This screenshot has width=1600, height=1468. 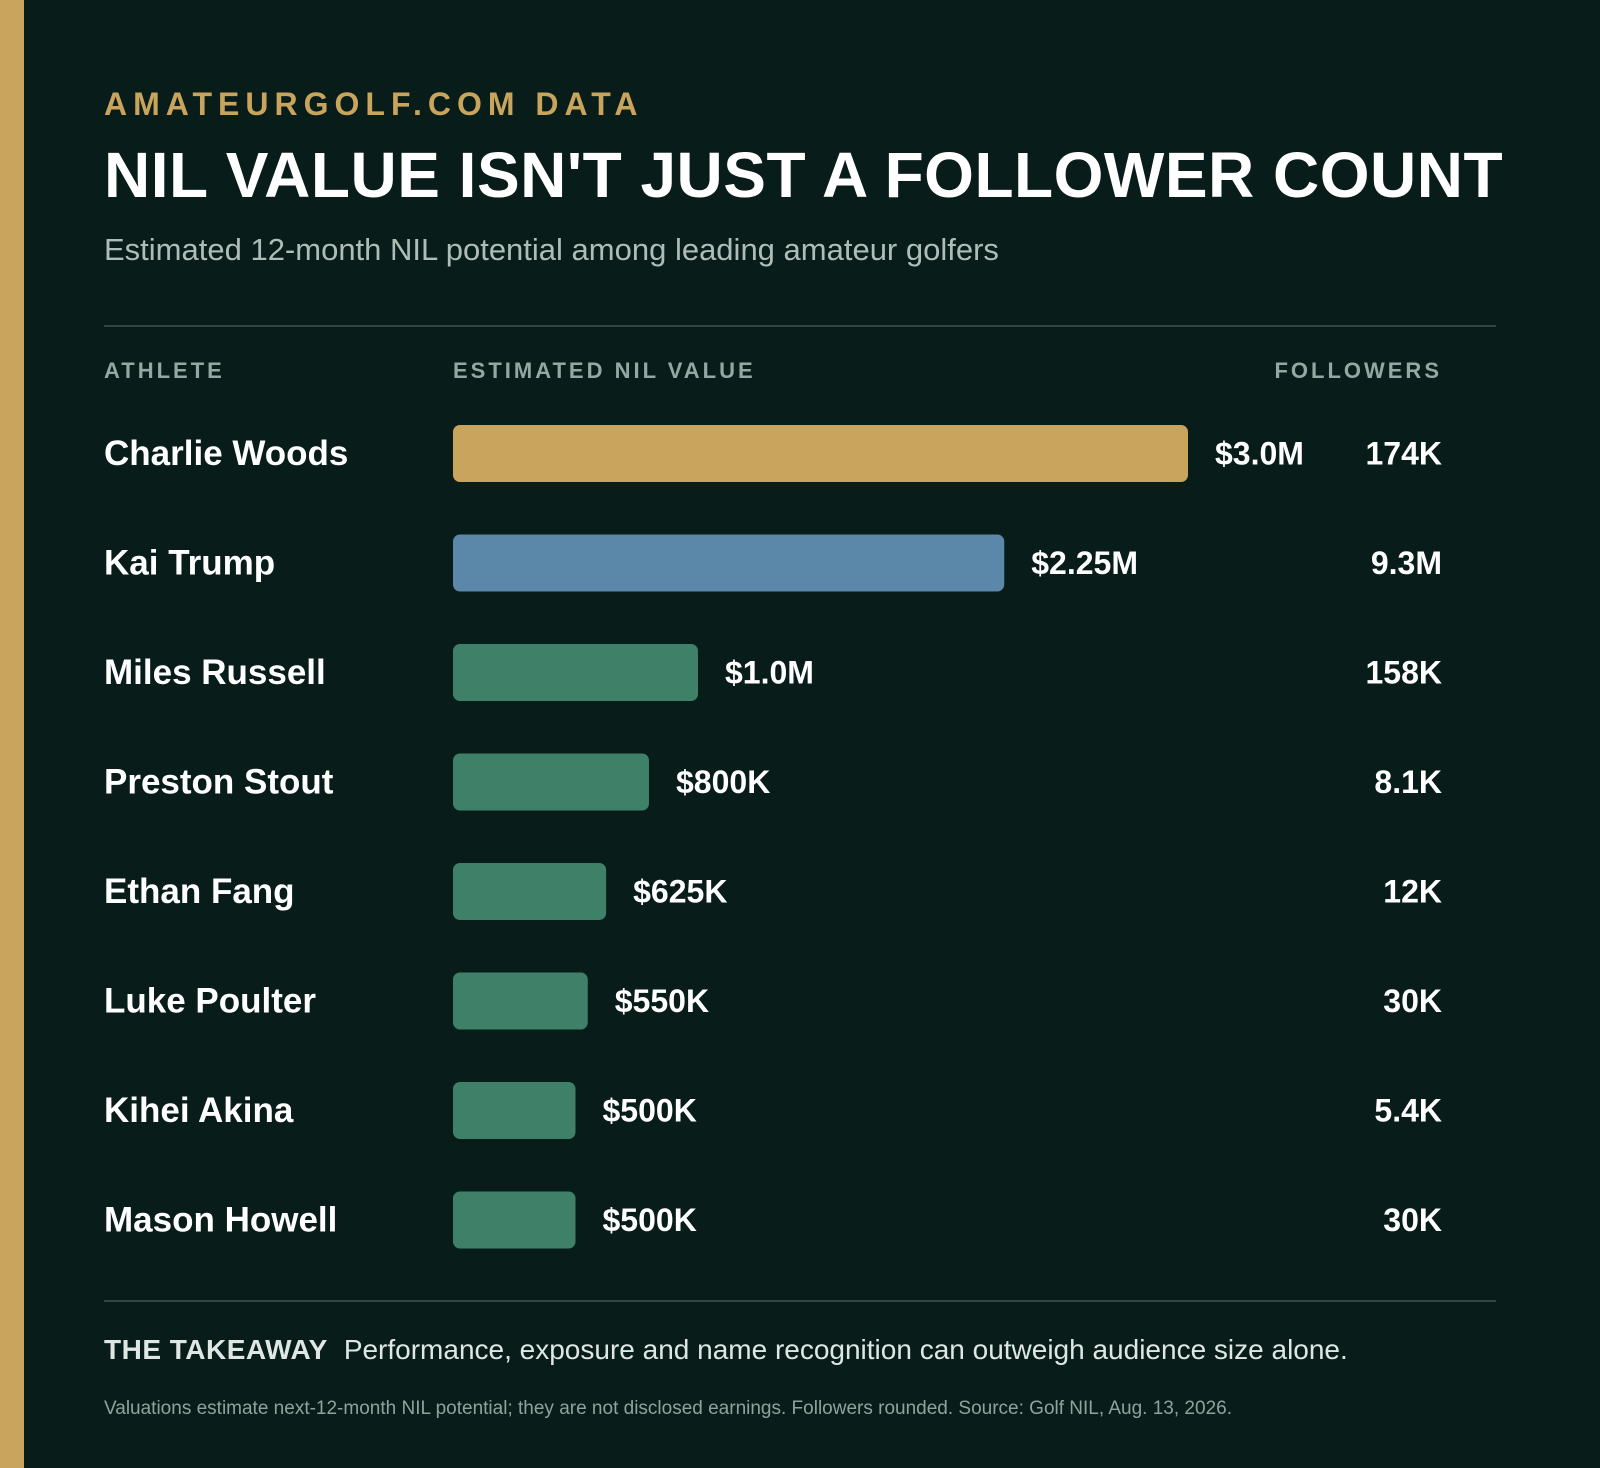 What do you see at coordinates (1404, 454) in the screenshot?
I see `followers-charlie-woods: 174K` at bounding box center [1404, 454].